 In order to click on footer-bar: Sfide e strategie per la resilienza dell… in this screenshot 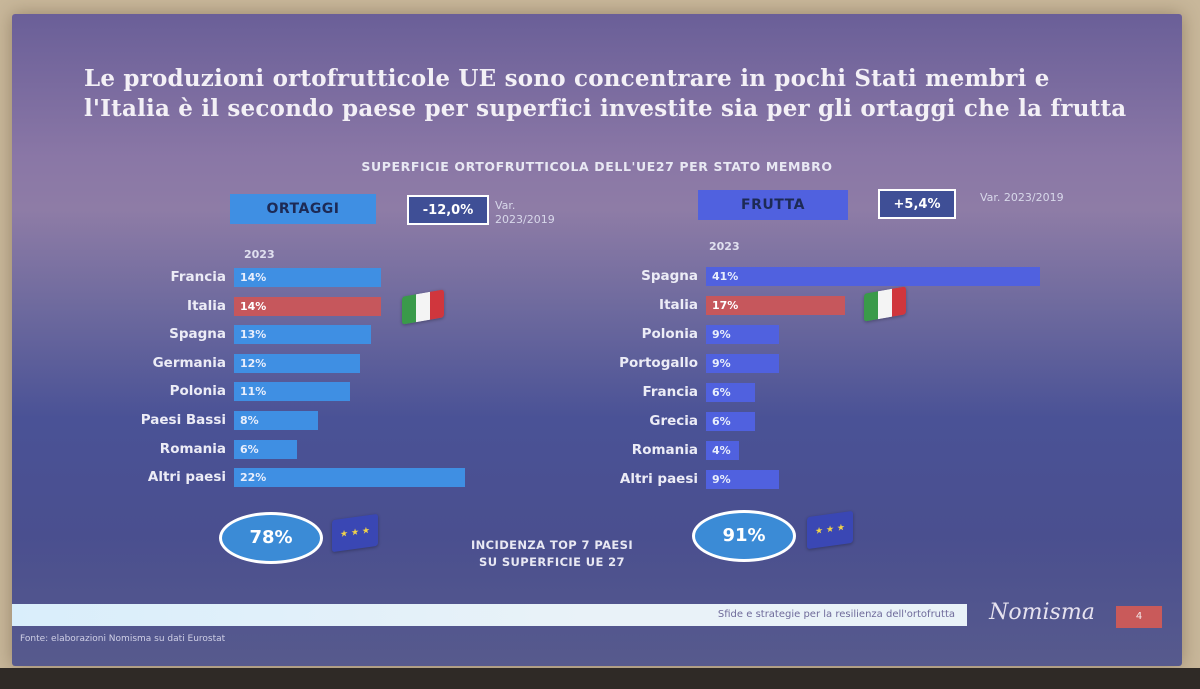, I will do `click(489, 615)`.